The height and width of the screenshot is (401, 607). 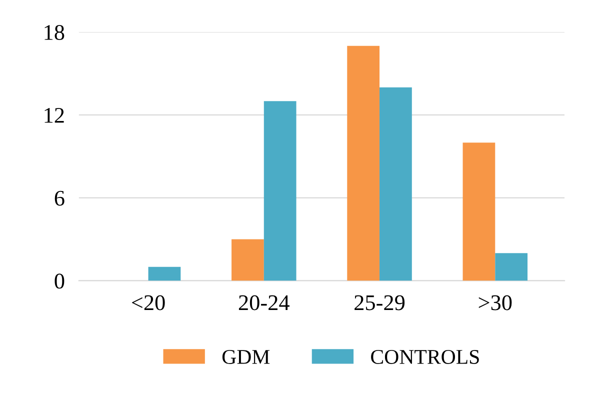 I want to click on y-tick-label: 0, so click(x=59, y=281).